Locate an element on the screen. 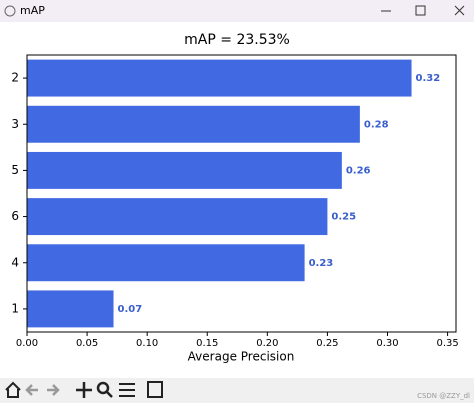 Image resolution: width=474 pixels, height=403 pixels. value-label: 0.23 is located at coordinates (321, 263).